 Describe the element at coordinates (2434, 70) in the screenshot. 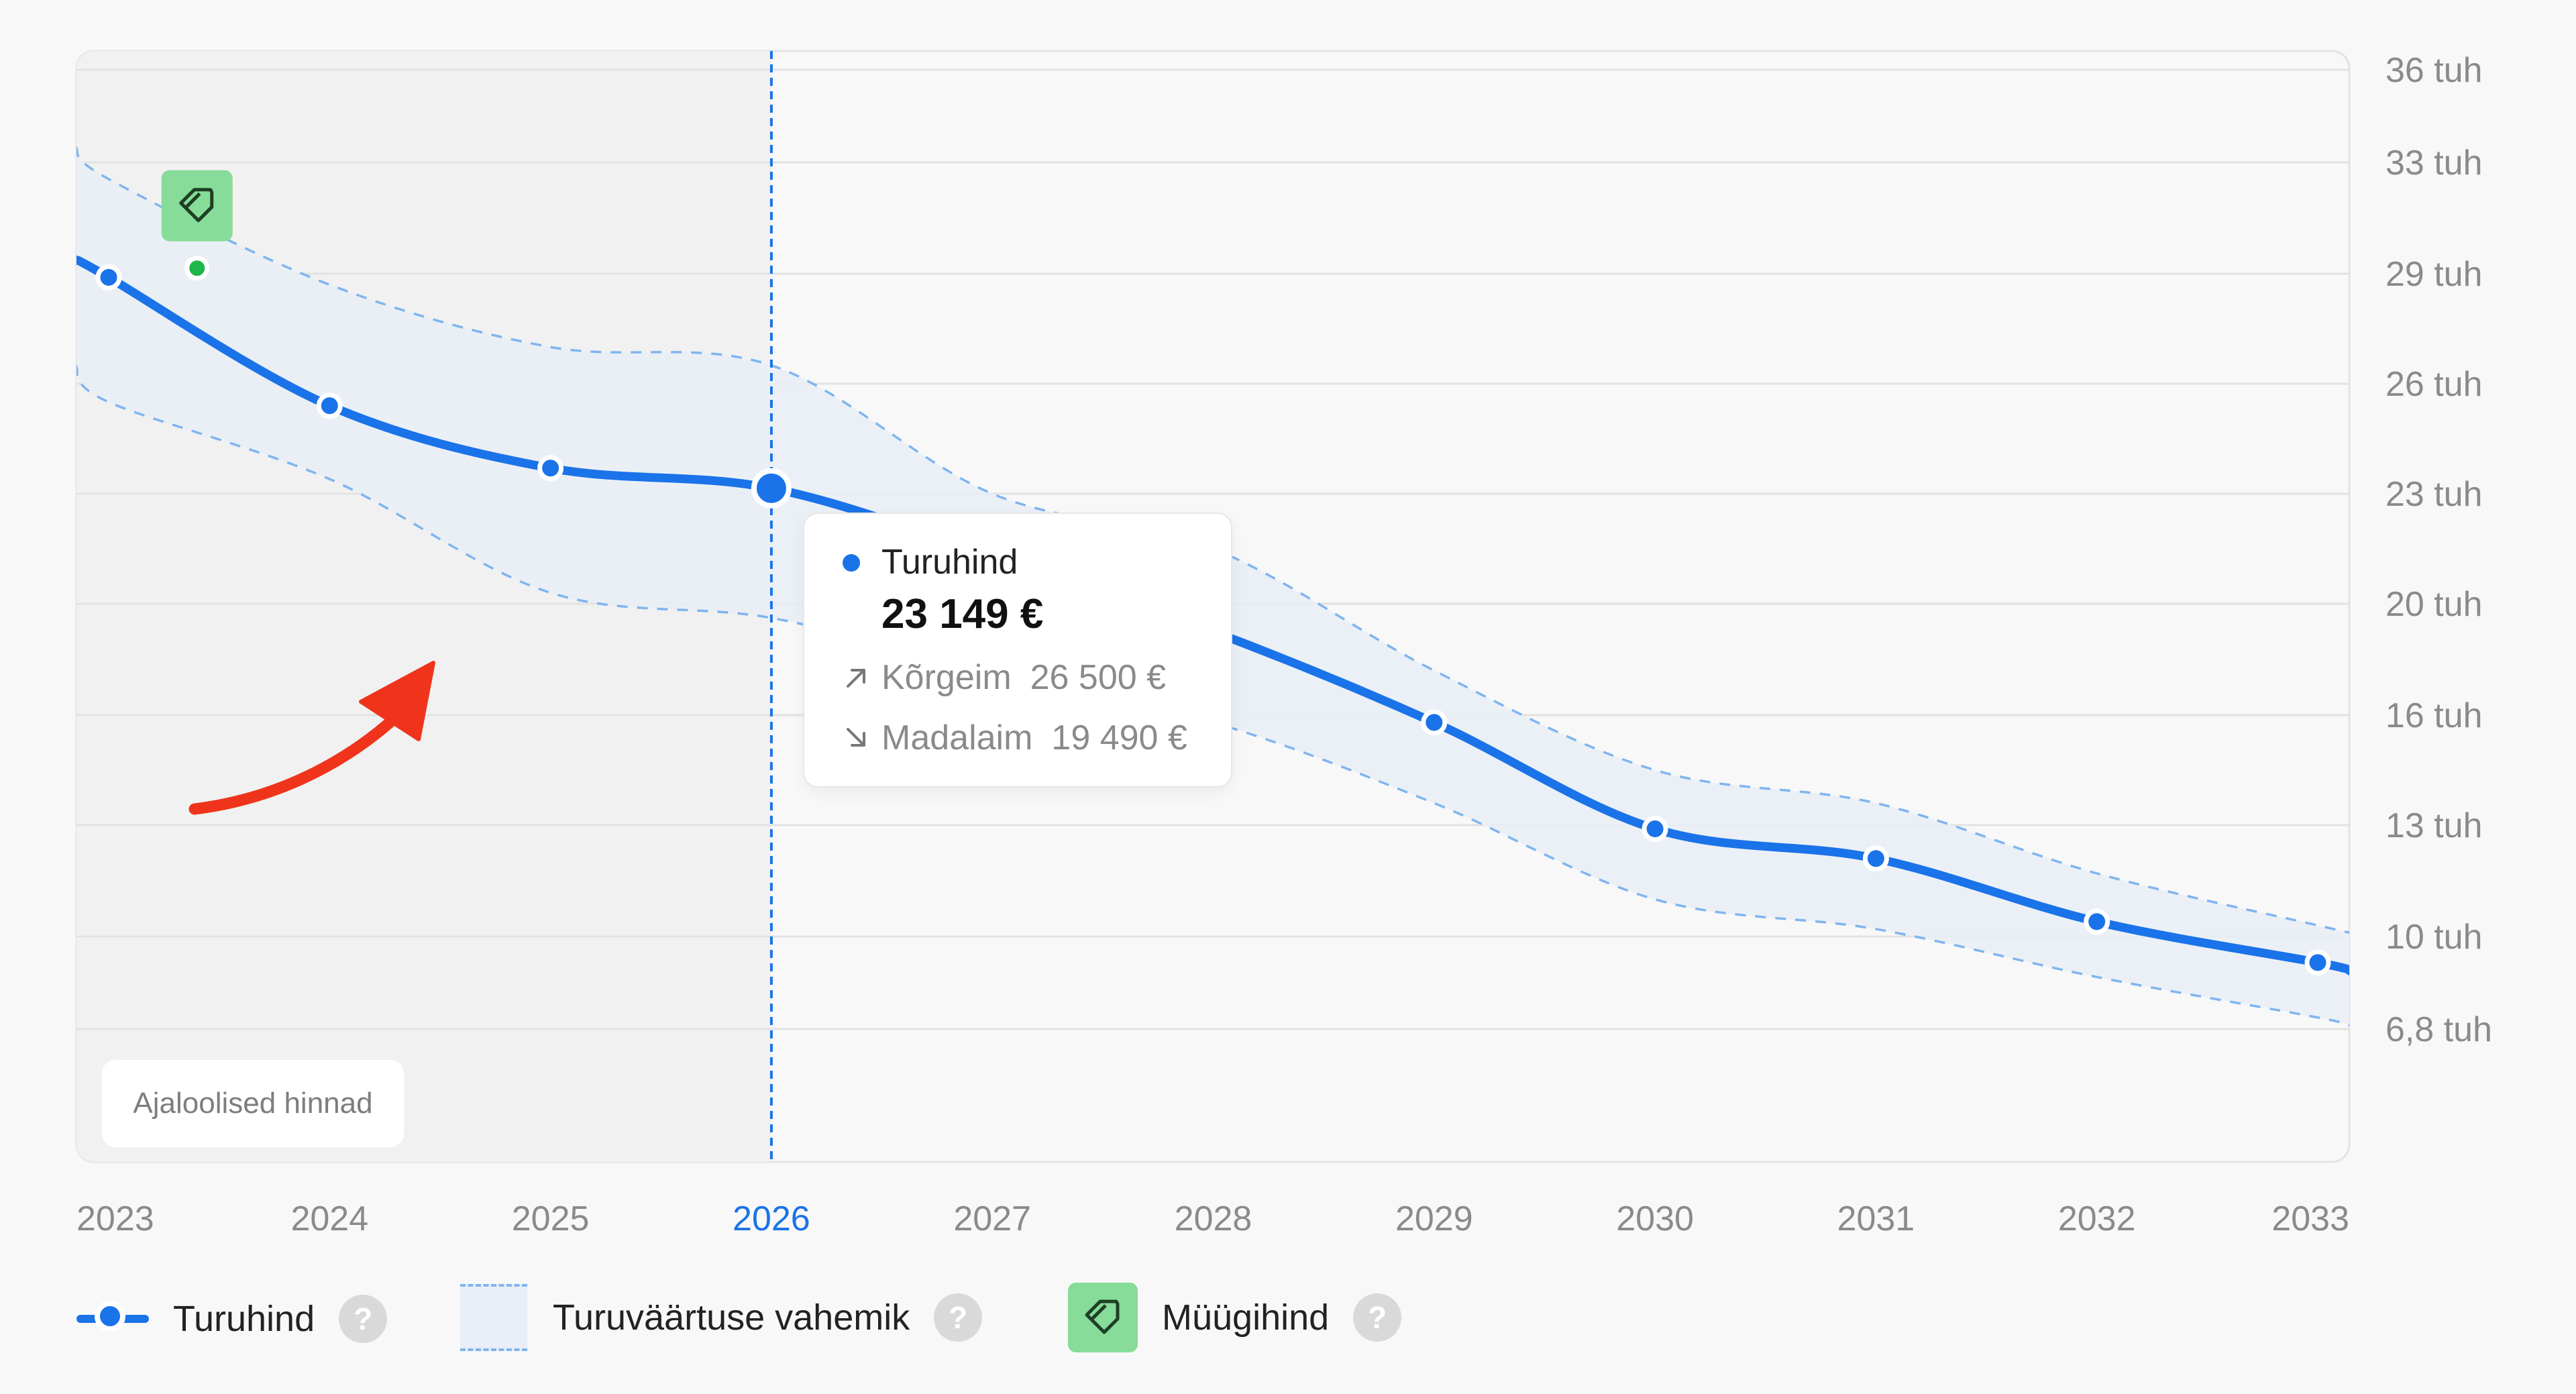

I see `y-tick-label: 36 tuh` at that location.